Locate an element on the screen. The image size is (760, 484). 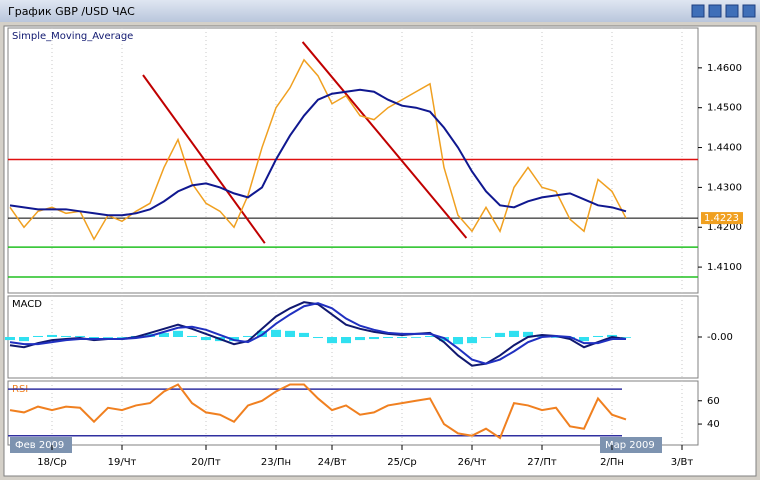
period-label: Мар 2009 is located at coordinates (630, 445).